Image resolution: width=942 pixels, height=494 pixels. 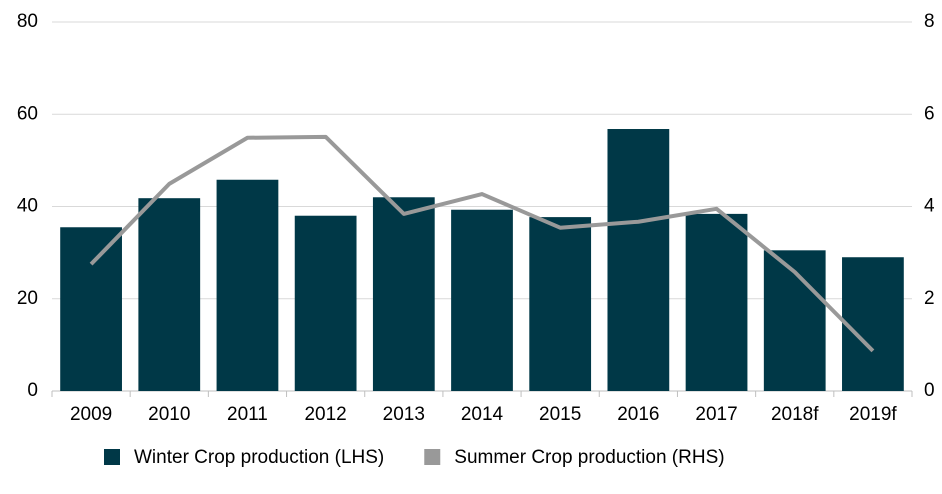 I want to click on x-tick-label: 2010, so click(x=169, y=414).